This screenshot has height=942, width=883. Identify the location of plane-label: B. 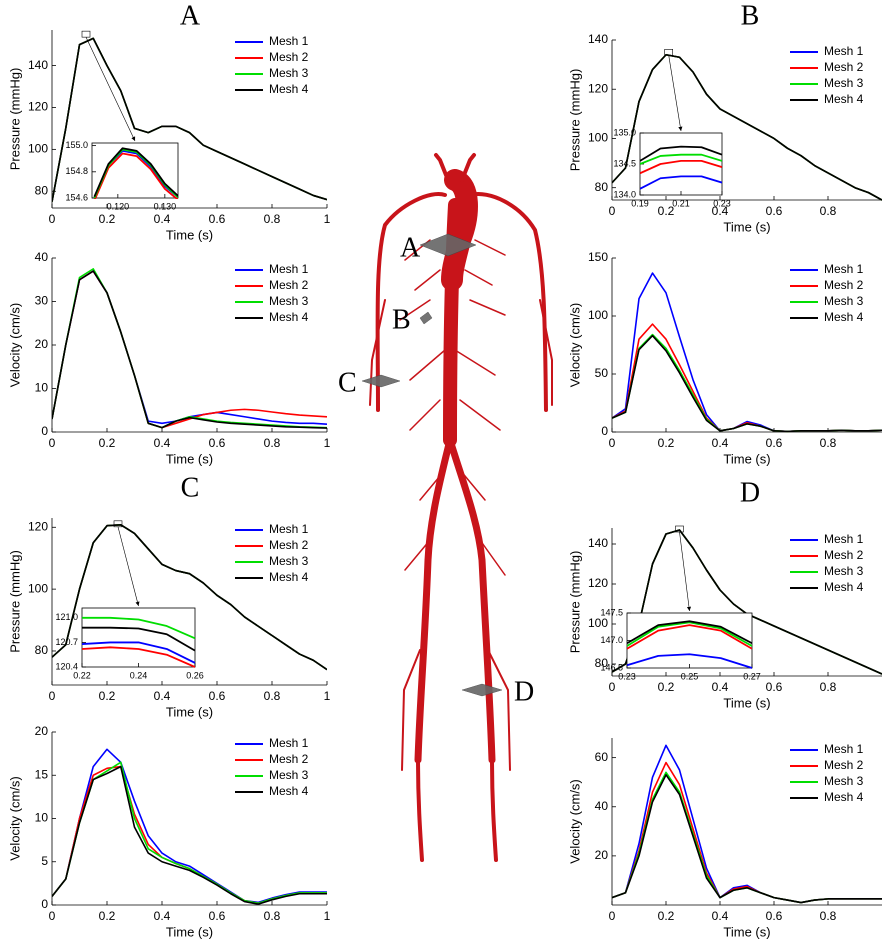
(401, 319).